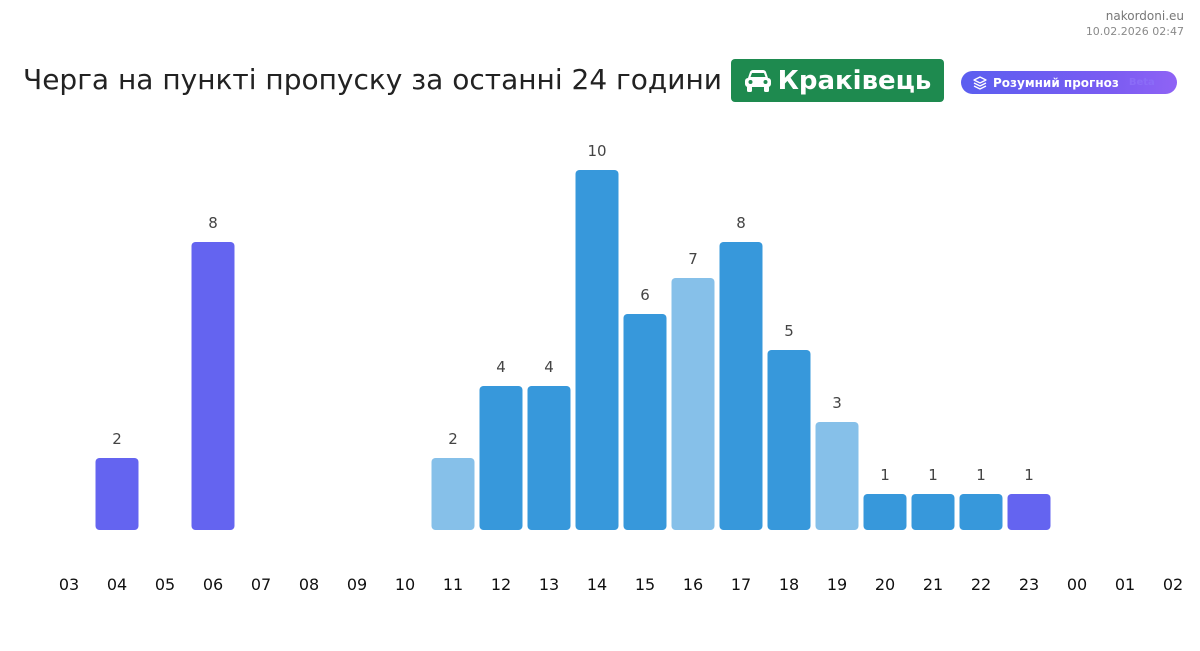  Describe the element at coordinates (741, 584) in the screenshot. I see `x-tick-label: 17` at that location.